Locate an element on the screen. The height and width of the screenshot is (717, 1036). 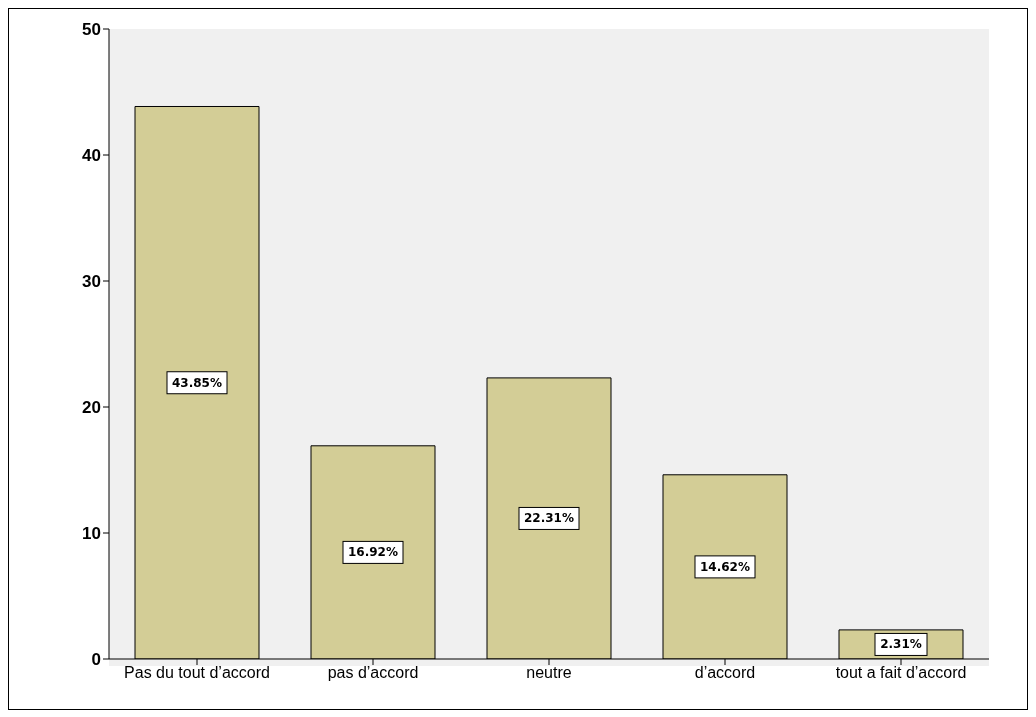
y-tick-label: 50 is located at coordinates (91, 30).